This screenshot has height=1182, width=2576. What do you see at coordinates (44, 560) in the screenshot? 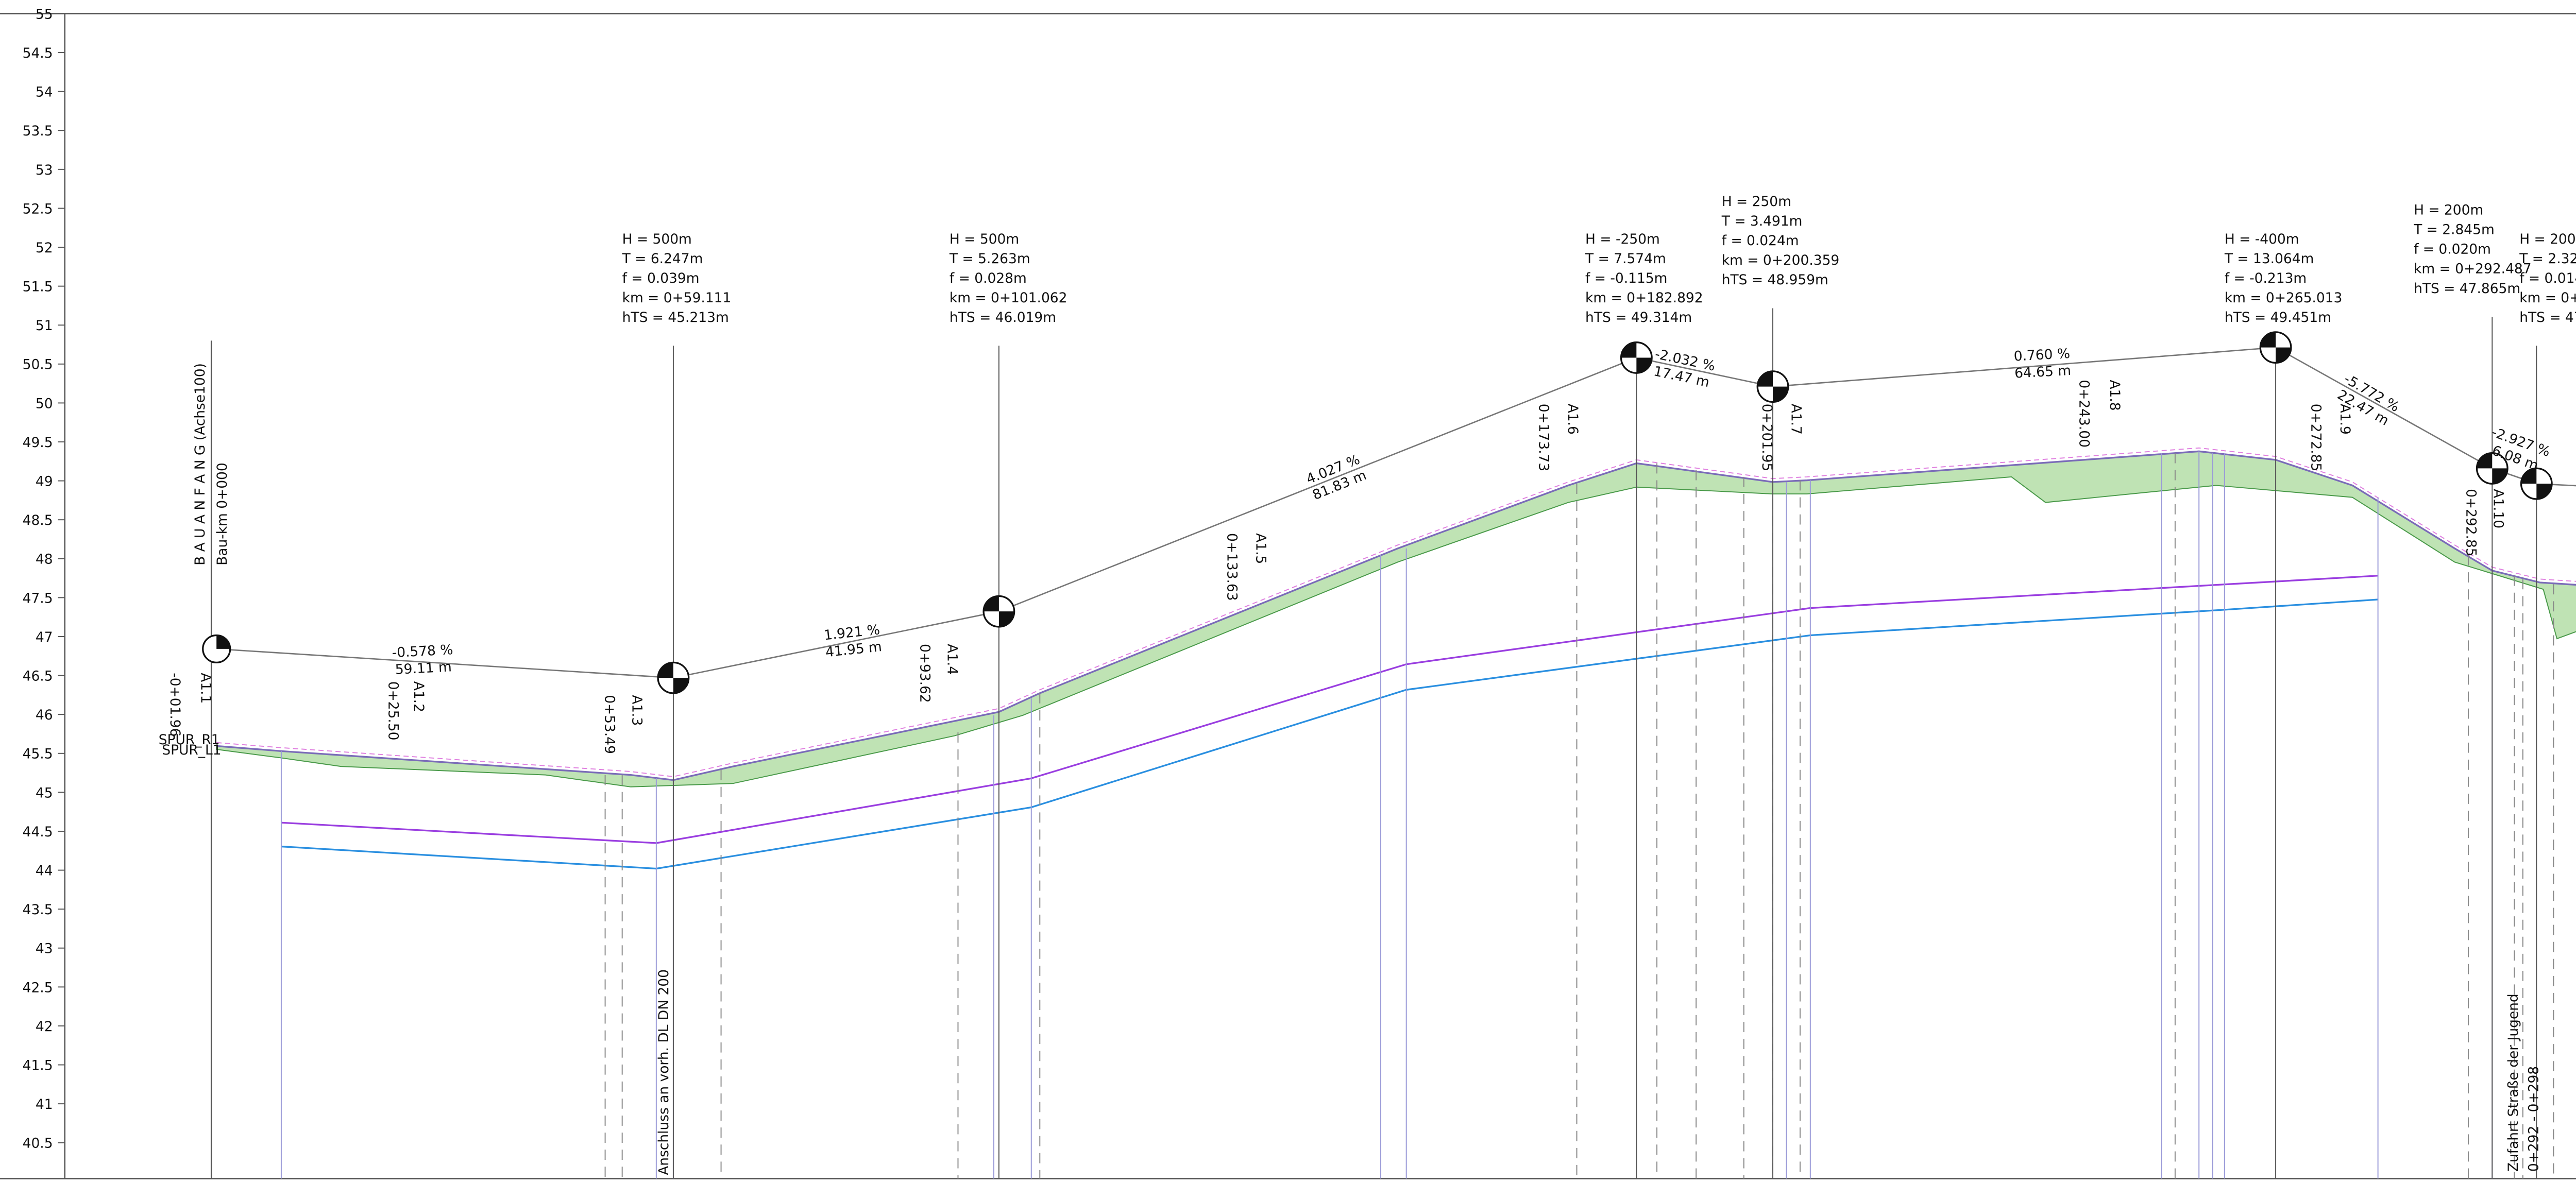
I see `elevation-label: 48` at bounding box center [44, 560].